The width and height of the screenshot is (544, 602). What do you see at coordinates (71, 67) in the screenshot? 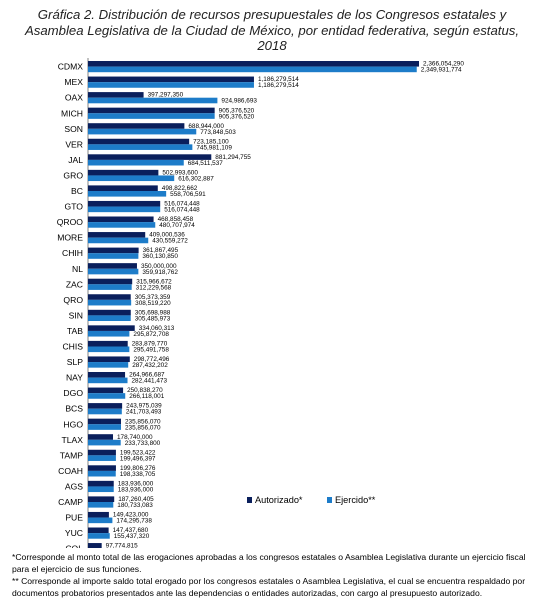
I see `category-label: CDMX` at bounding box center [71, 67].